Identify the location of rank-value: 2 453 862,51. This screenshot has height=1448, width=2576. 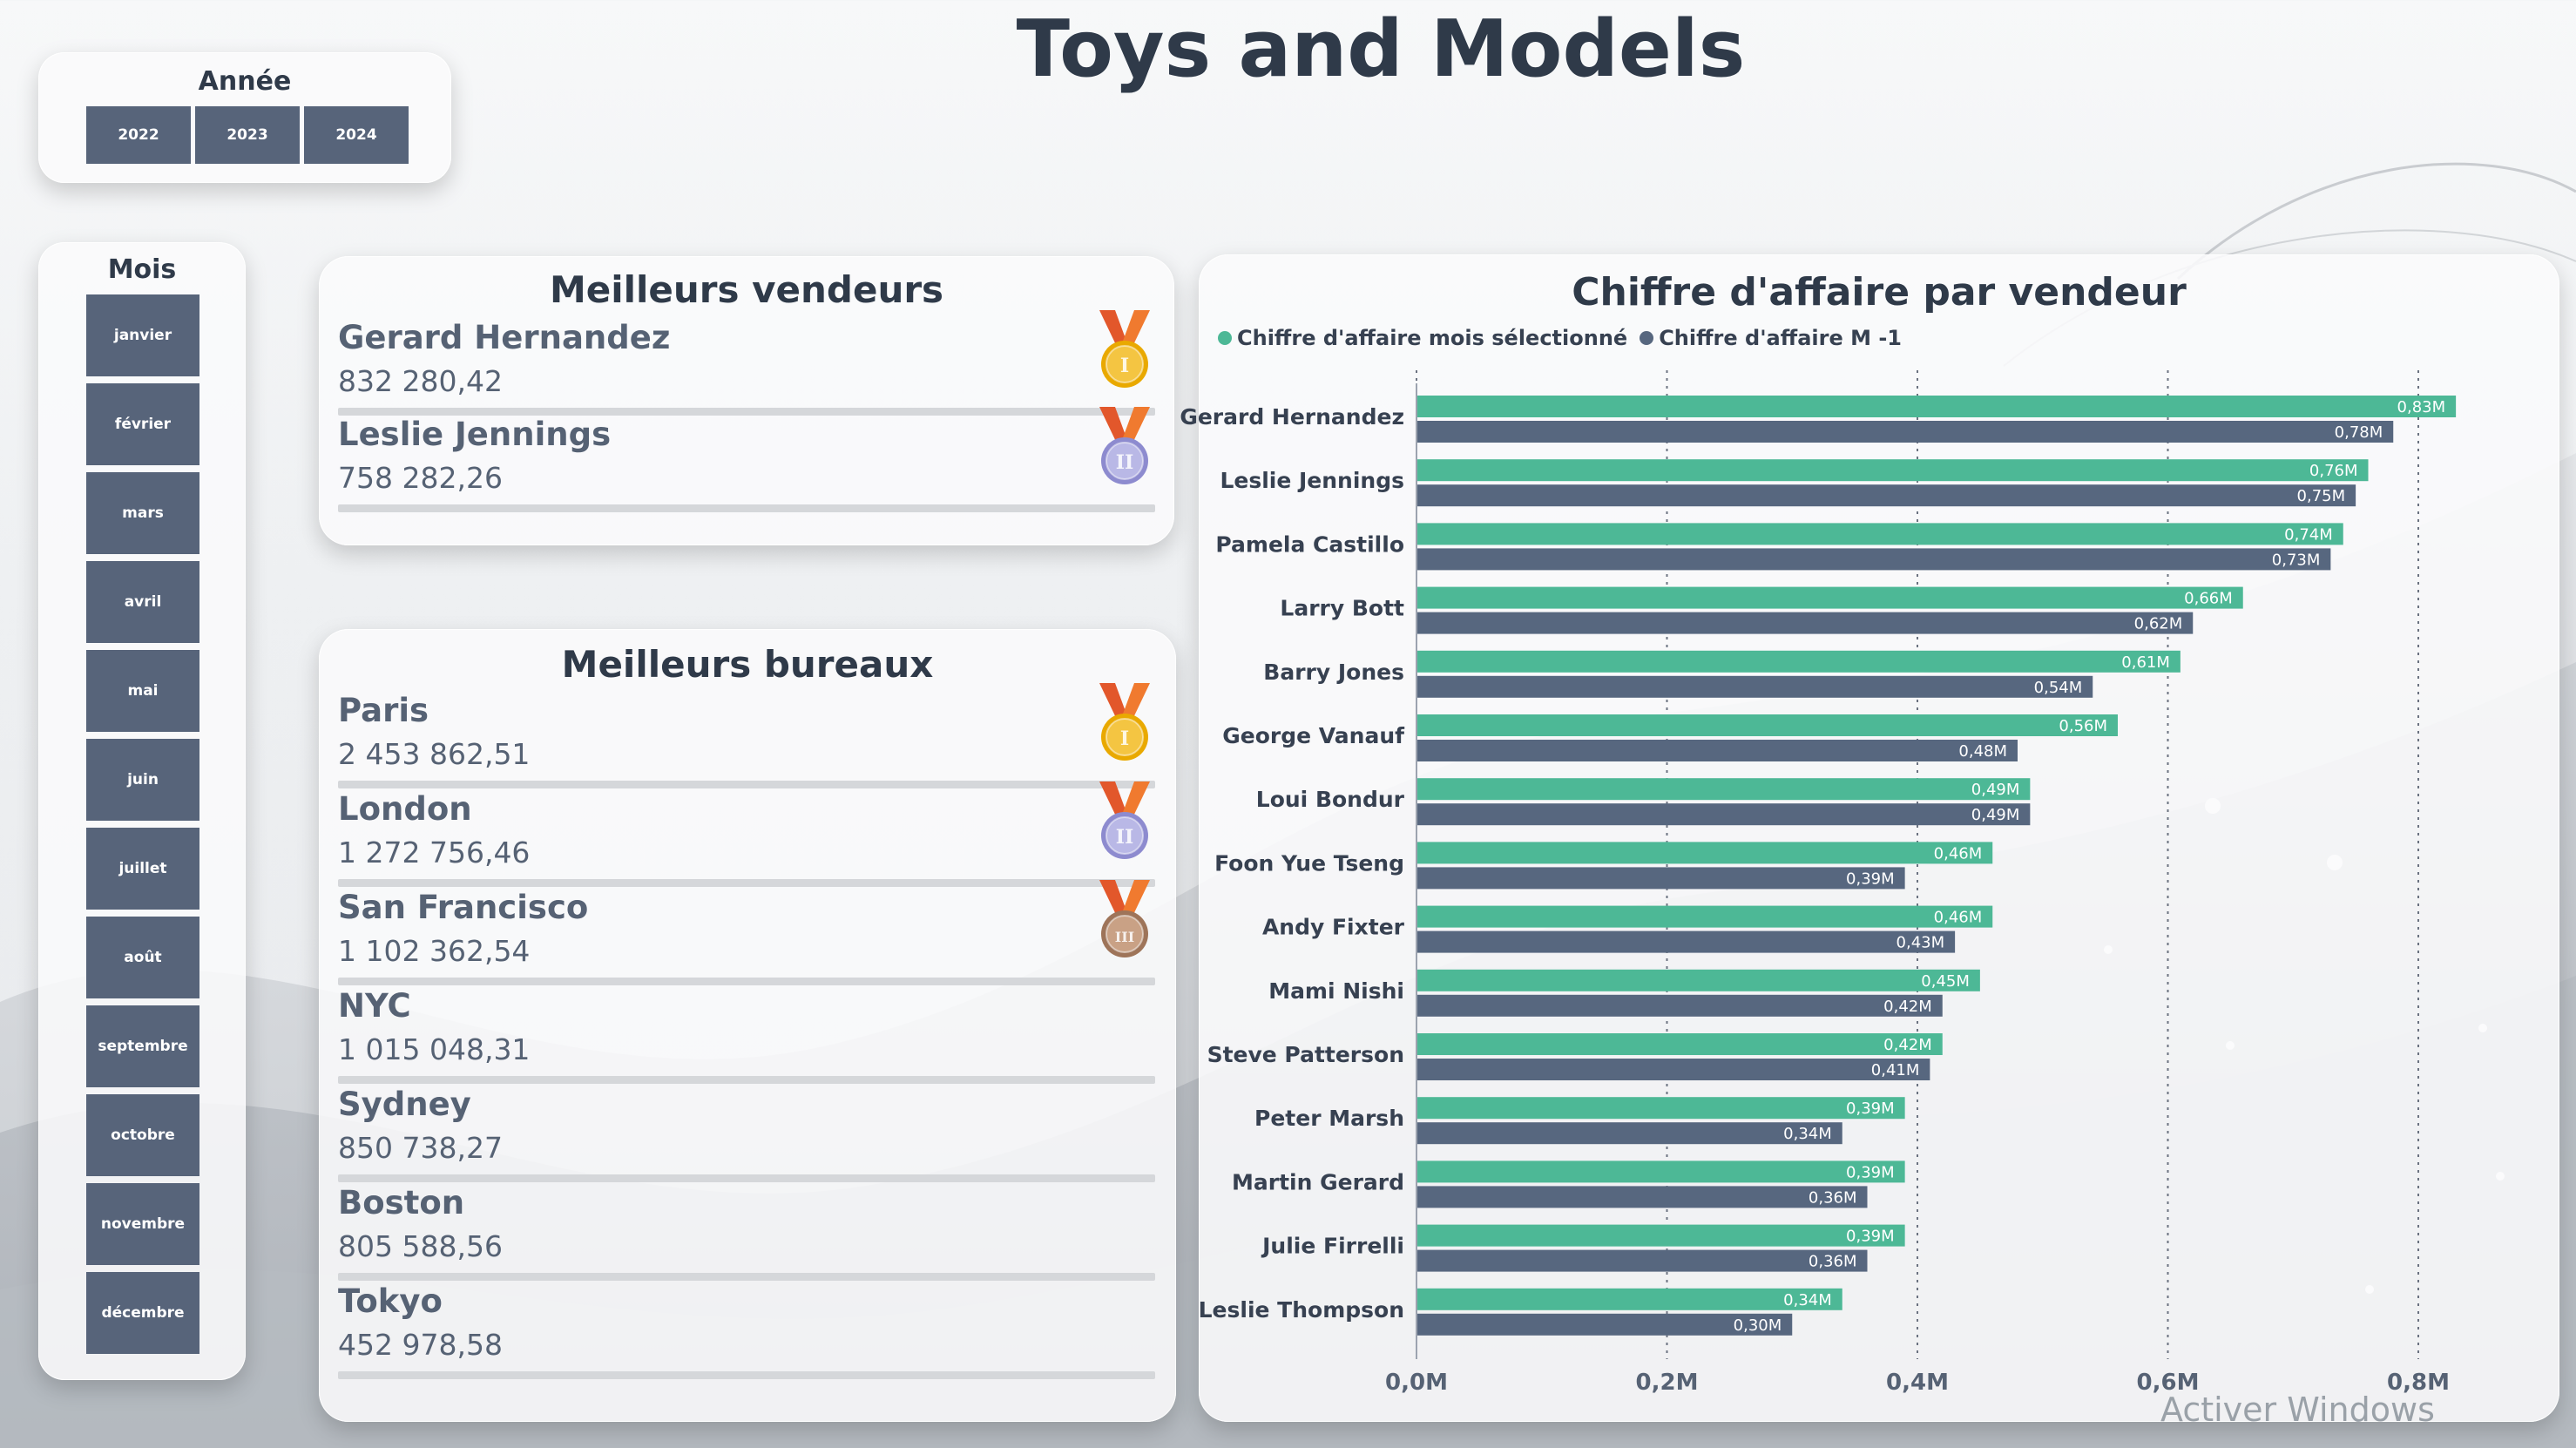
(434, 754).